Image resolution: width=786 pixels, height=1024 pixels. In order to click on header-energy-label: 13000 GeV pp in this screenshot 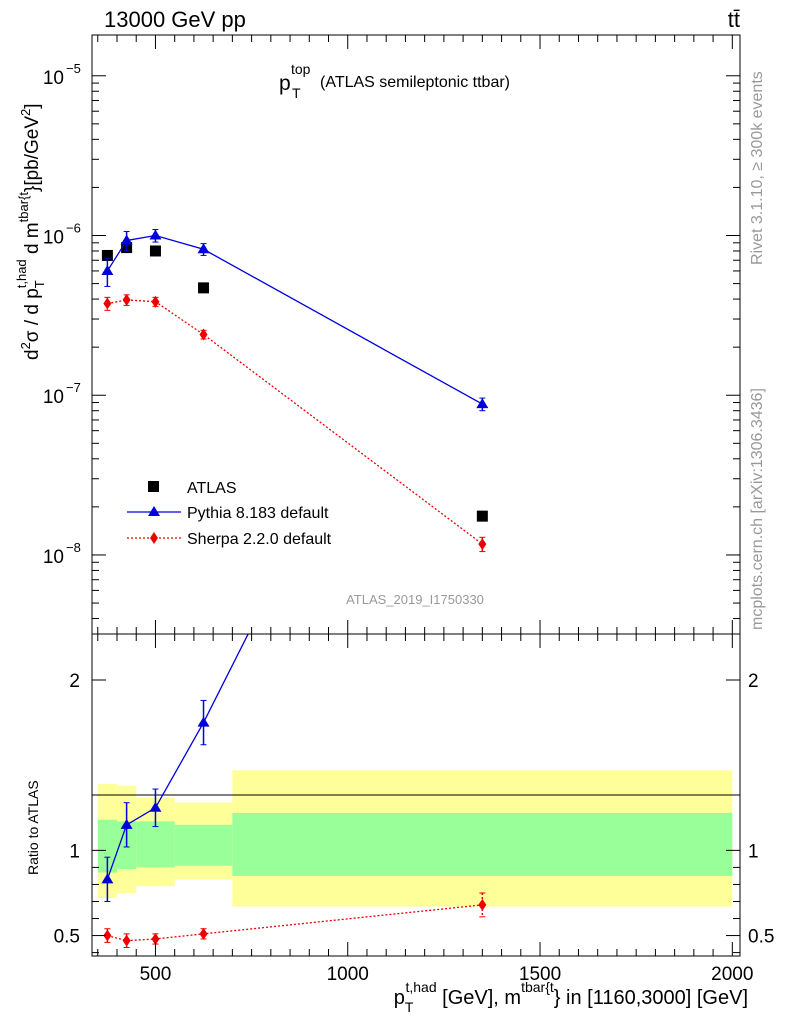, I will do `click(175, 19)`.